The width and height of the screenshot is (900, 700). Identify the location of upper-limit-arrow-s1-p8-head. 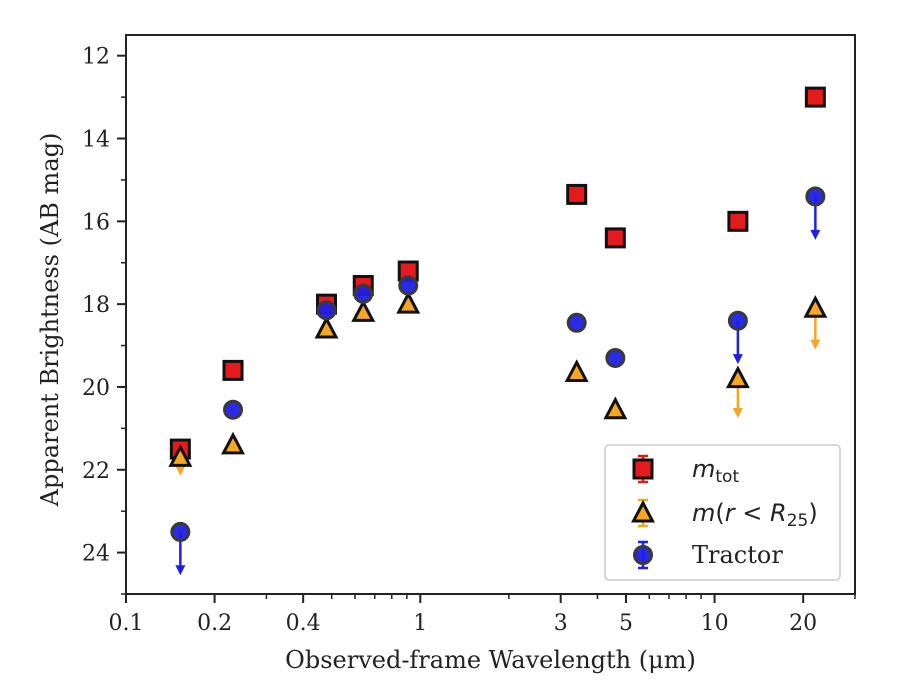
(815, 344).